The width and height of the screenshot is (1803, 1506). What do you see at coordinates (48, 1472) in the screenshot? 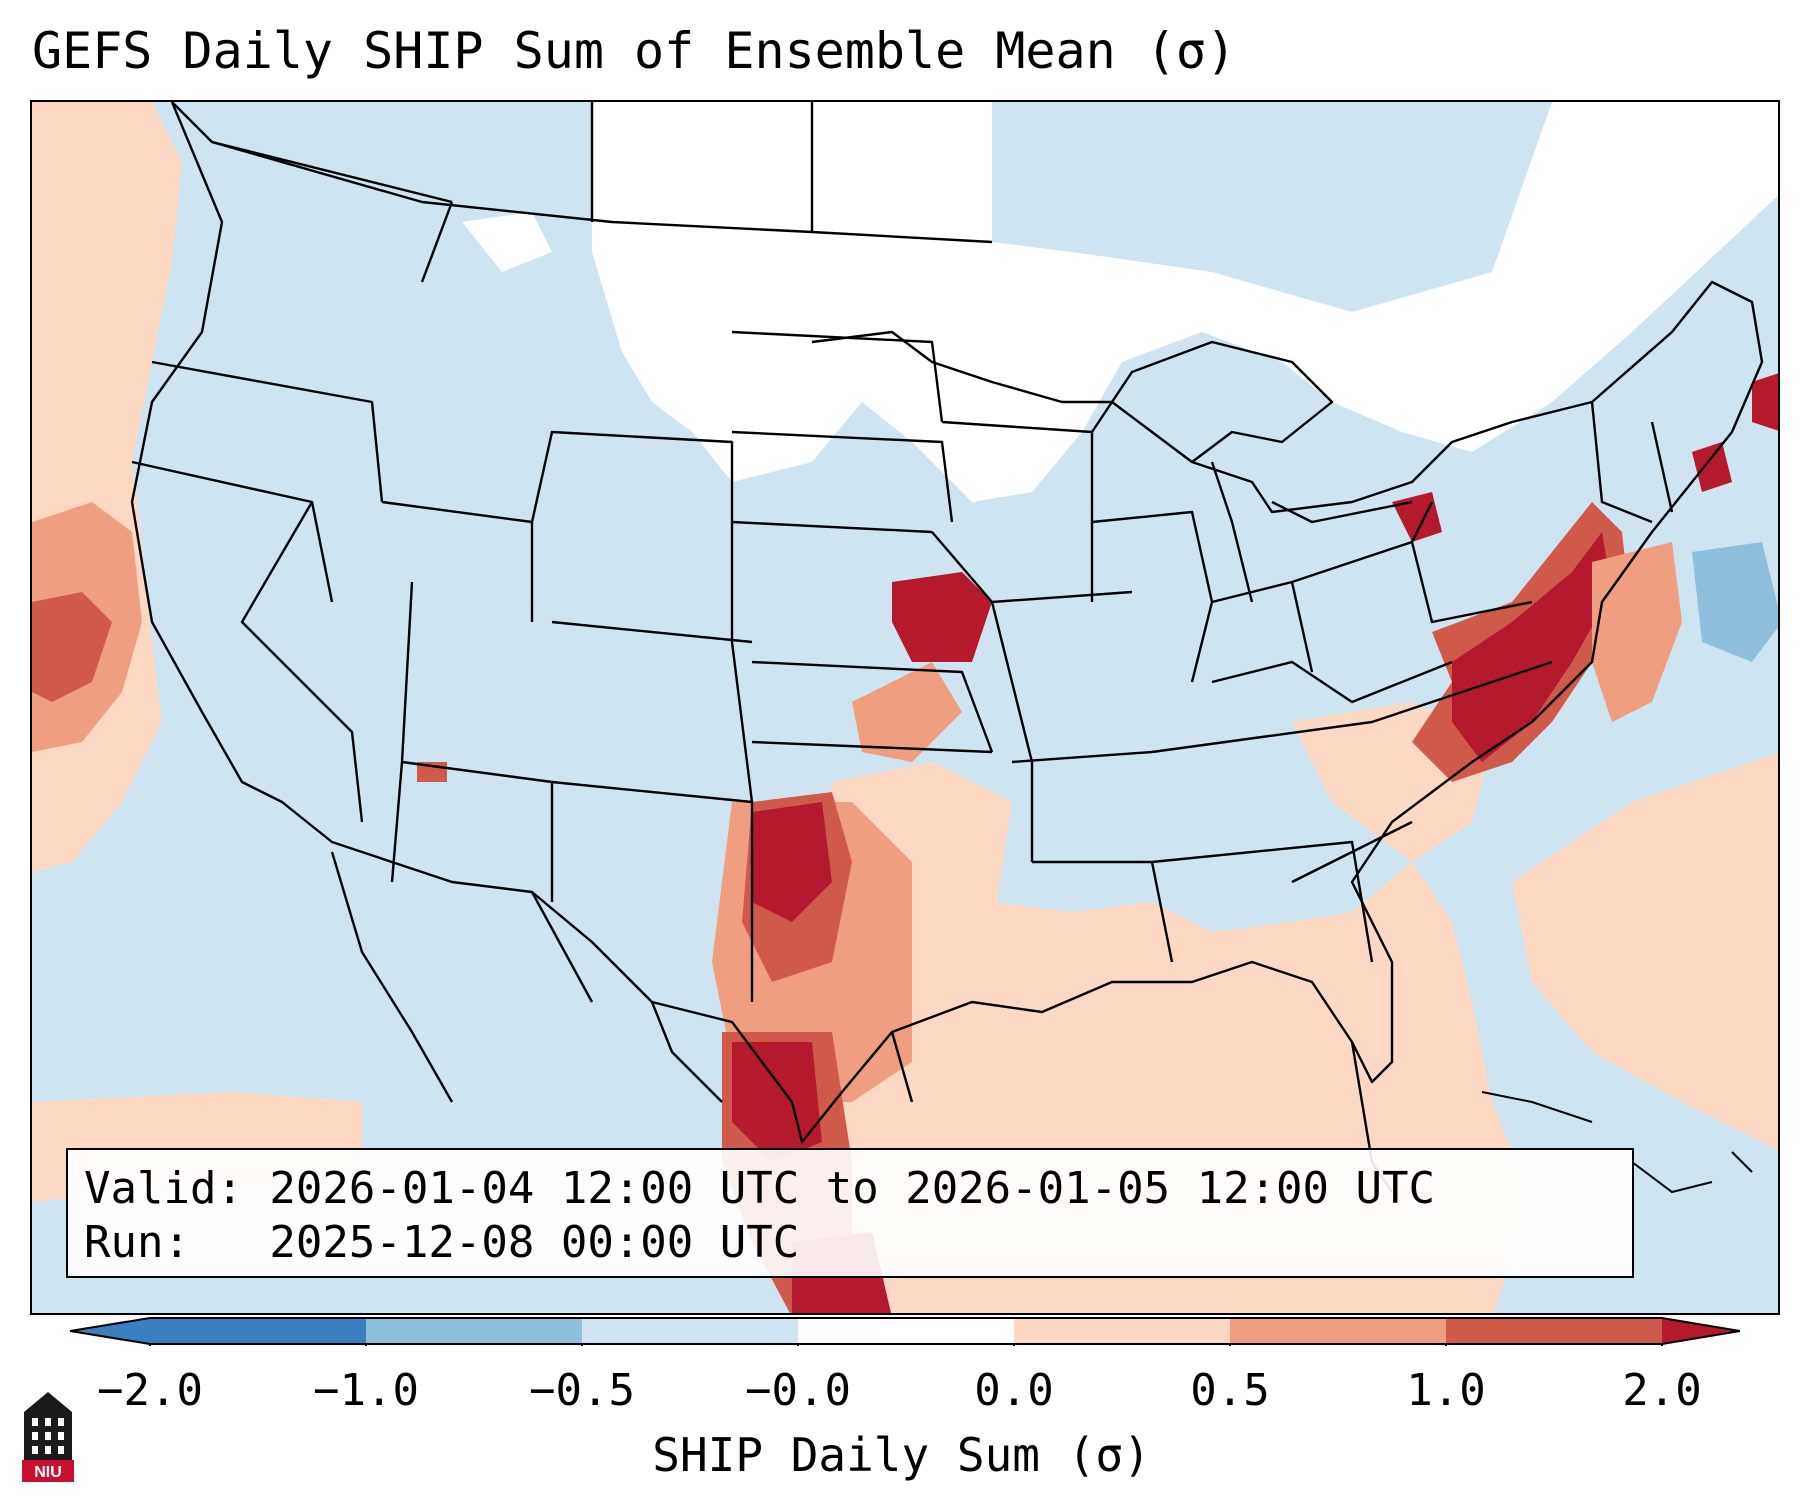
I see `svg-text: NIU` at bounding box center [48, 1472].